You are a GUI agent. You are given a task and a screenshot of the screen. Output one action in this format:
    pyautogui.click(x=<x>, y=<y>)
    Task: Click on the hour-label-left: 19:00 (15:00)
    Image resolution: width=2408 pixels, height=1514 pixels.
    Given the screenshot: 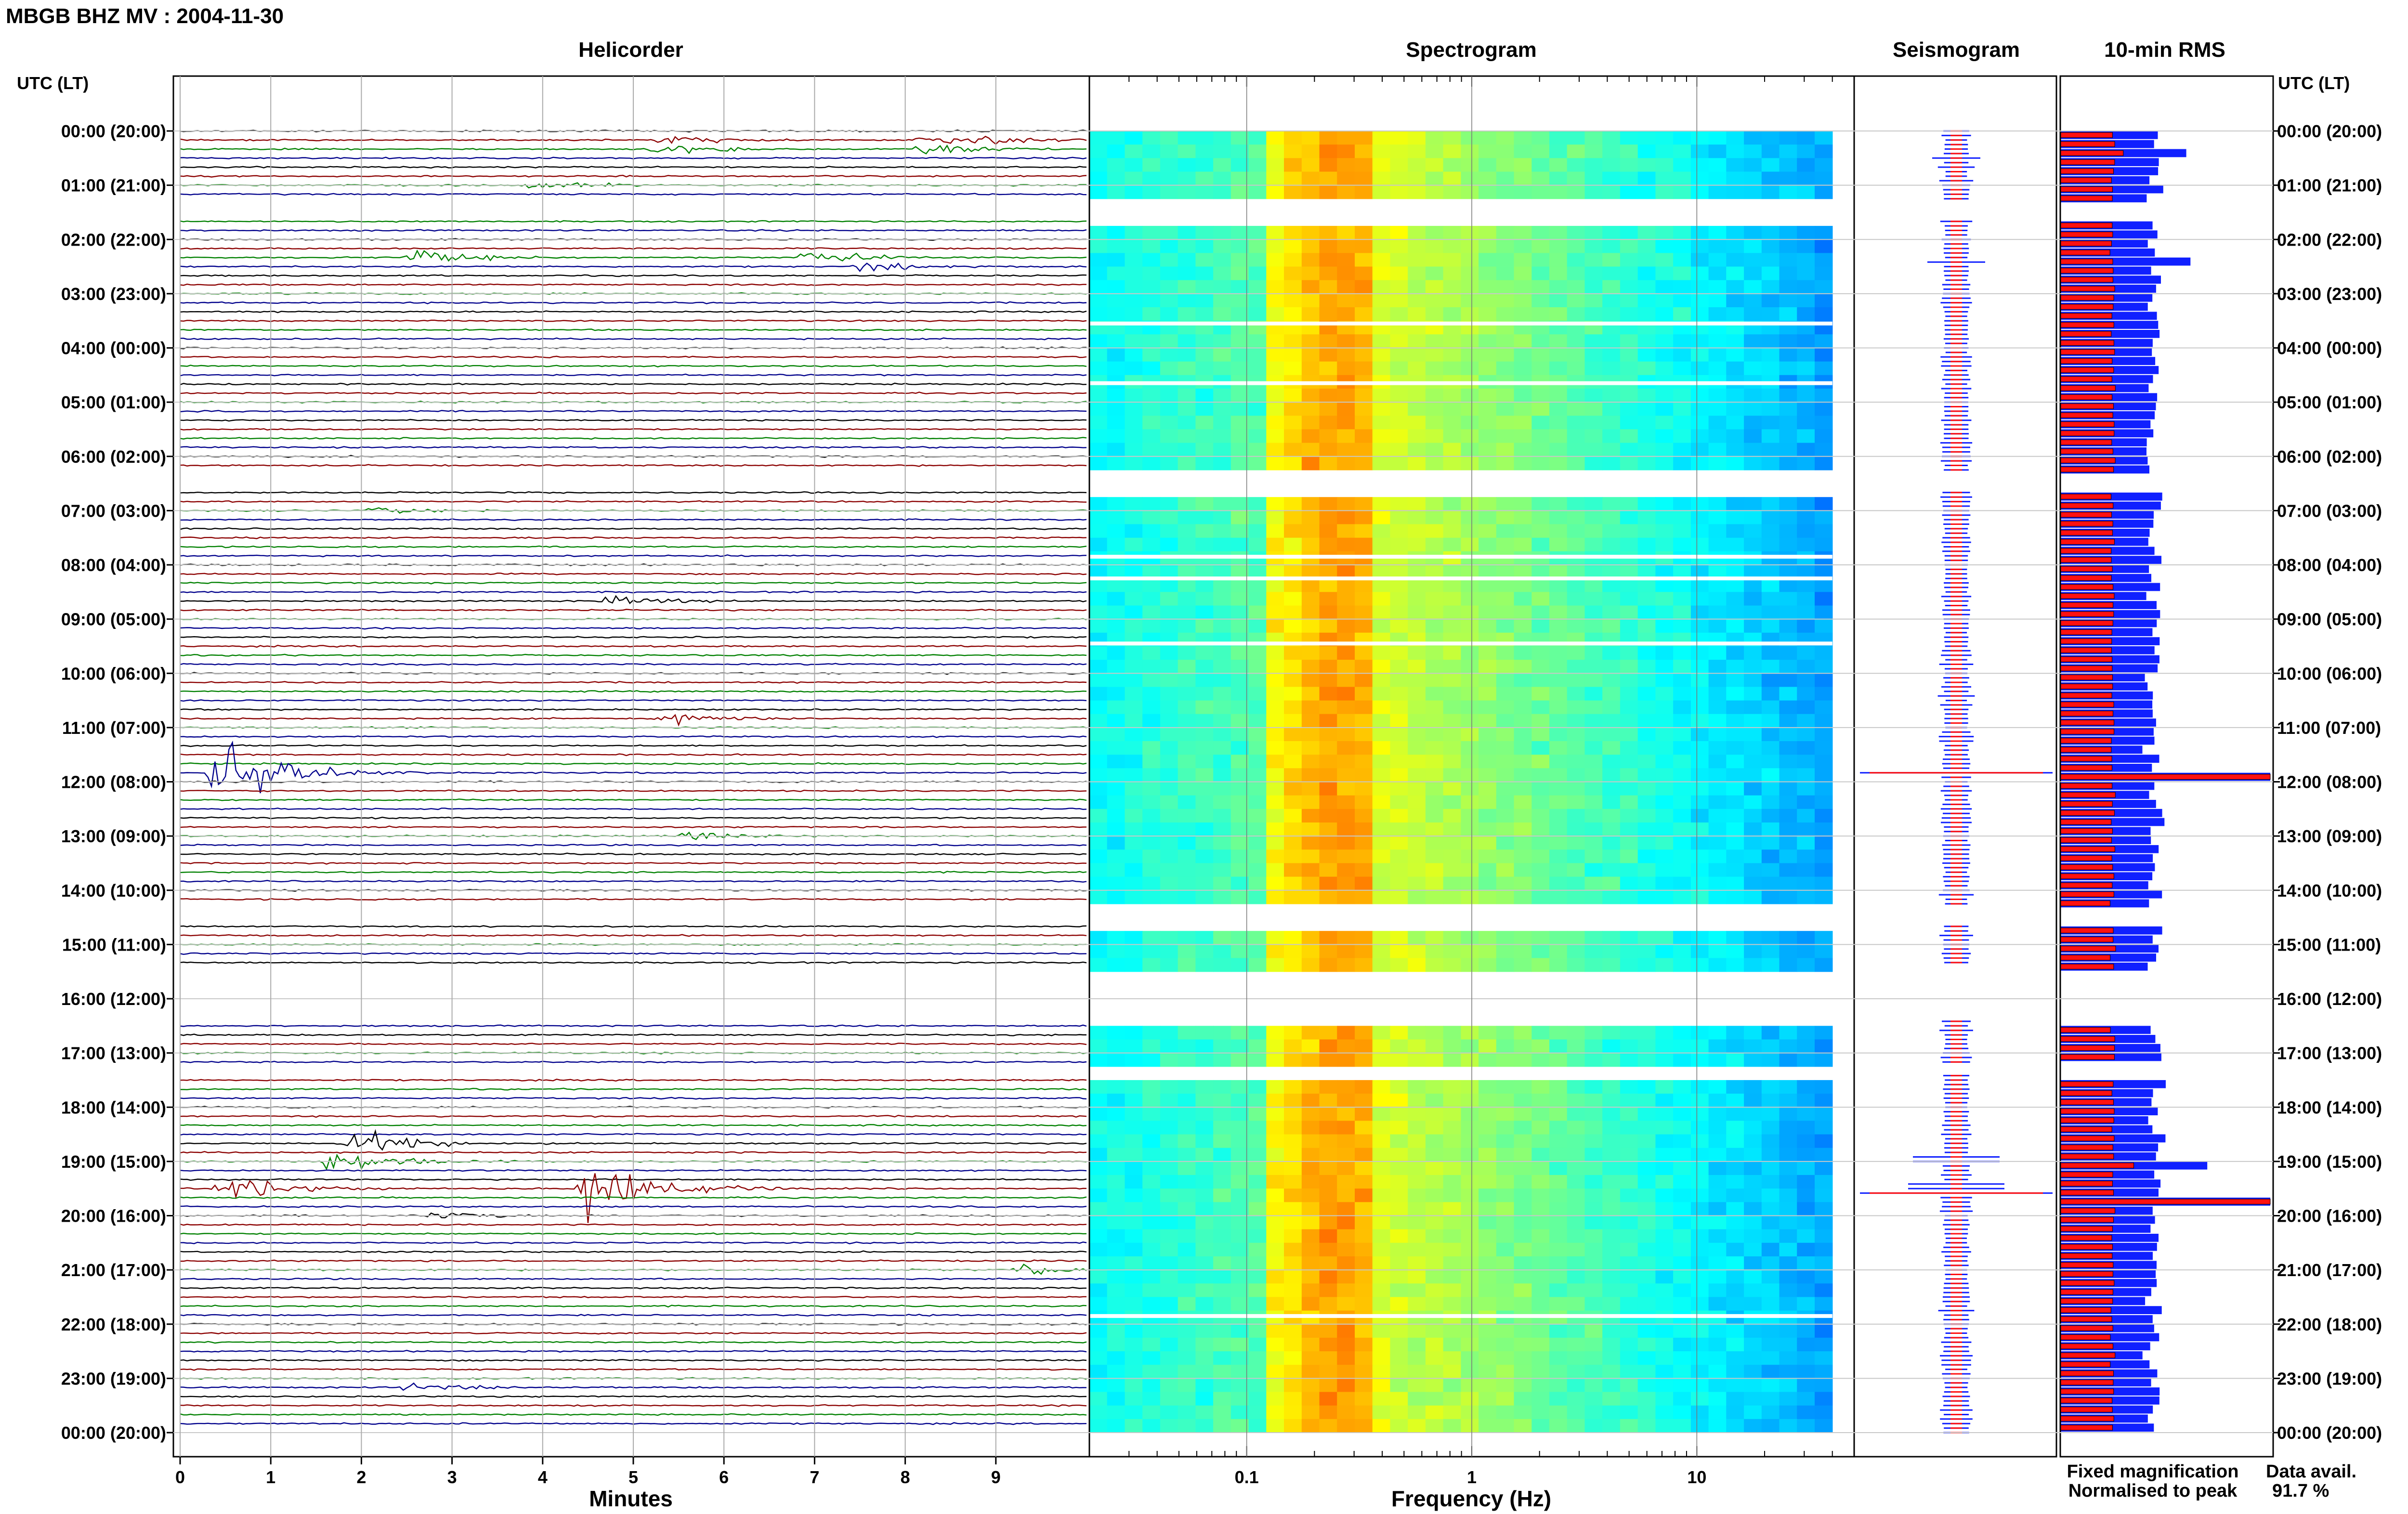 What is the action you would take?
    pyautogui.click(x=113, y=1162)
    